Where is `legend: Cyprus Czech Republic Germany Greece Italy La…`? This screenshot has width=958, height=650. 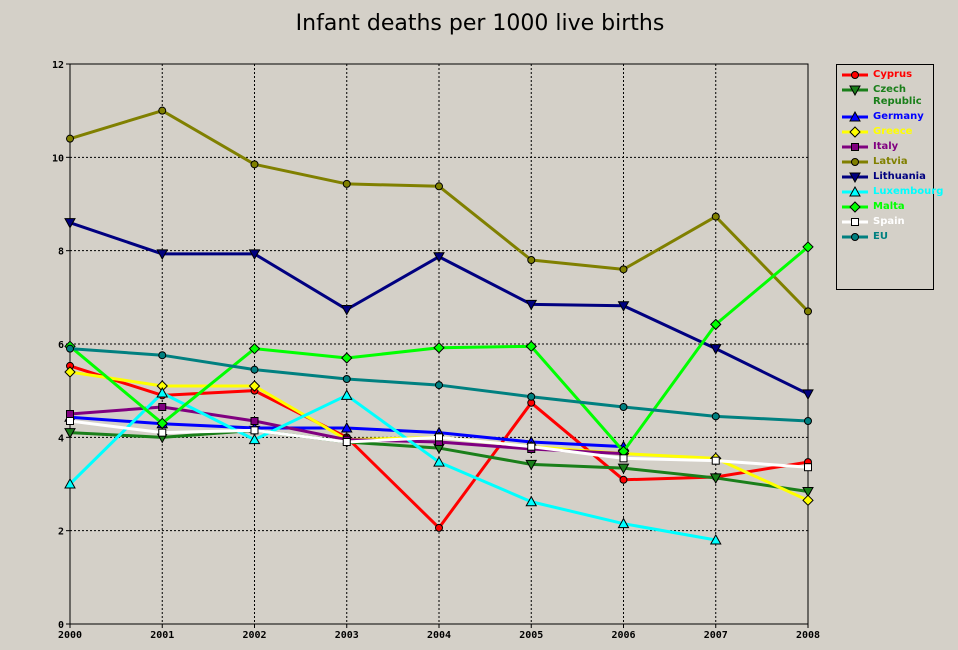
legend: Cyprus Czech Republic Germany Greece Italy La… is located at coordinates (890, 177).